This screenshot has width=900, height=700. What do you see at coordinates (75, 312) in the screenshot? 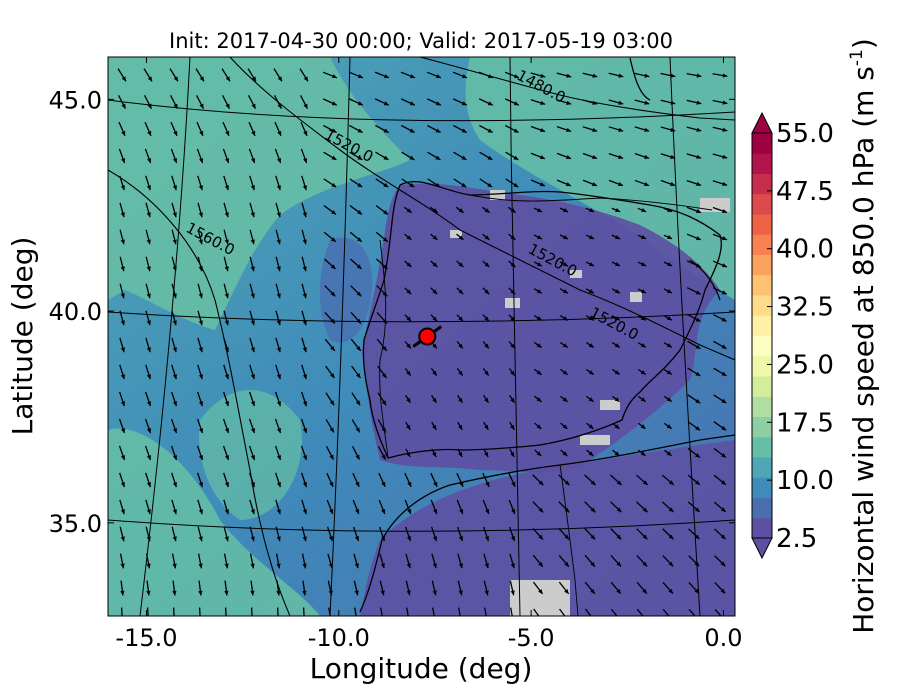
I see `y-tick-label-1: 40.0` at bounding box center [75, 312].